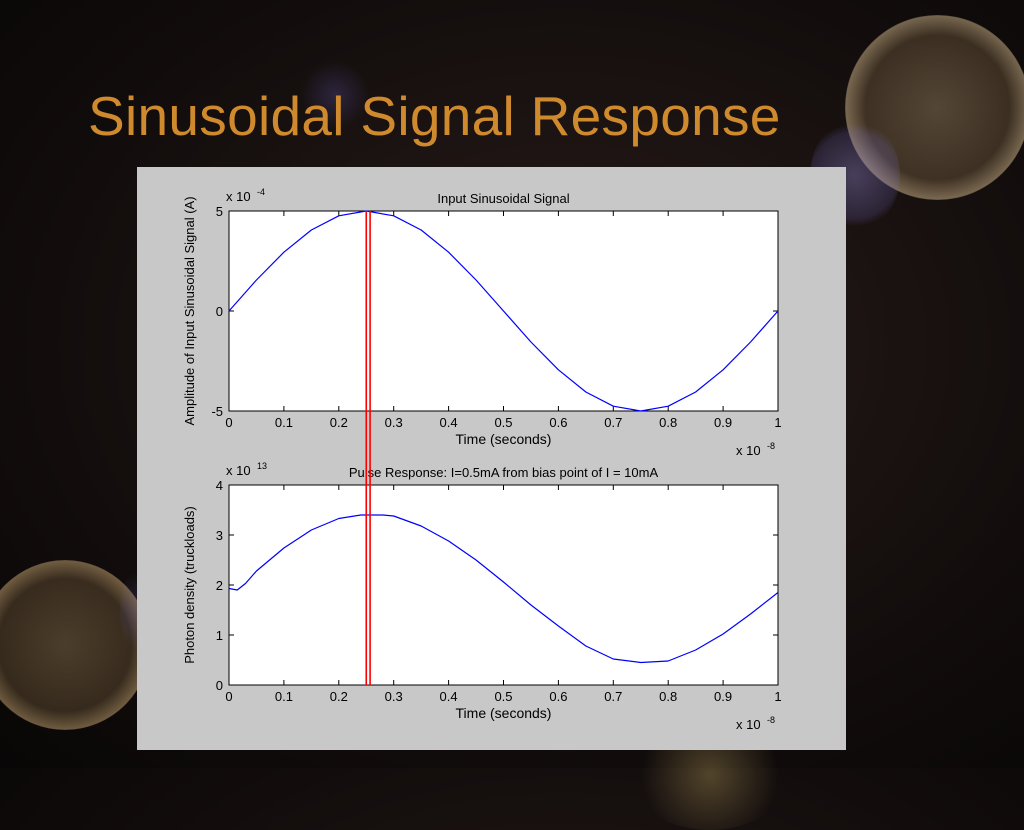 This screenshot has width=1024, height=830. What do you see at coordinates (75, 645) in the screenshot?
I see `bokeh-light-bottom-left` at bounding box center [75, 645].